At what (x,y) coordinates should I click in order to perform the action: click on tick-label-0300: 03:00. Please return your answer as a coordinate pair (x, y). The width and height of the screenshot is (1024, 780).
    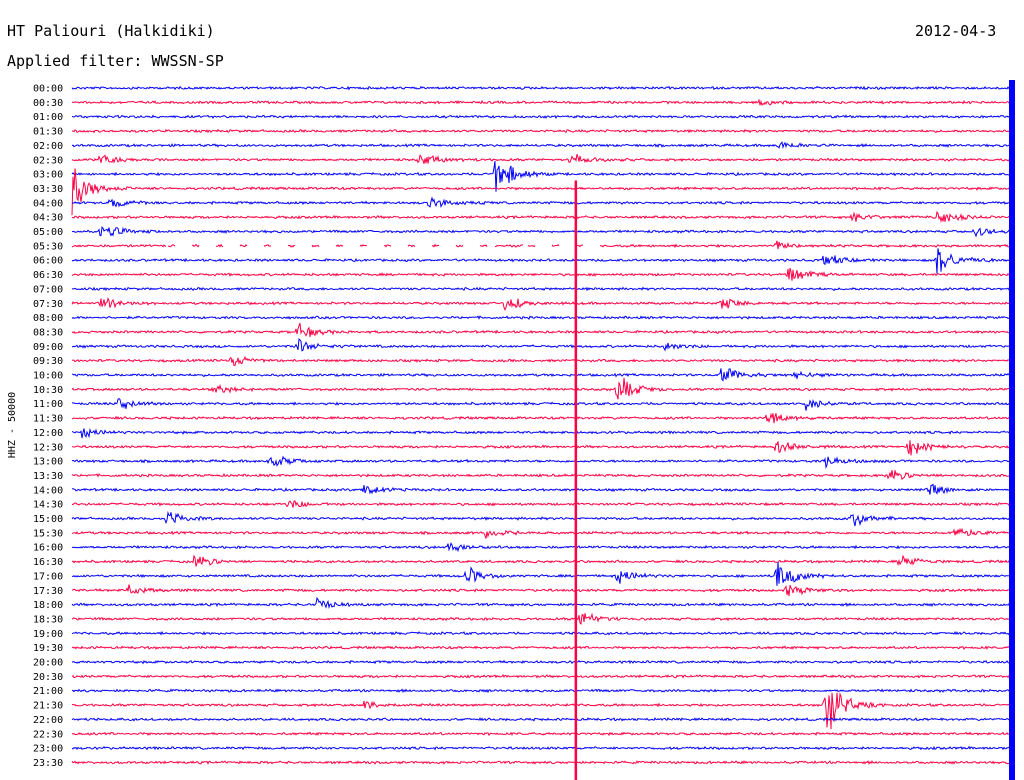
    Looking at the image, I should click on (48, 175).